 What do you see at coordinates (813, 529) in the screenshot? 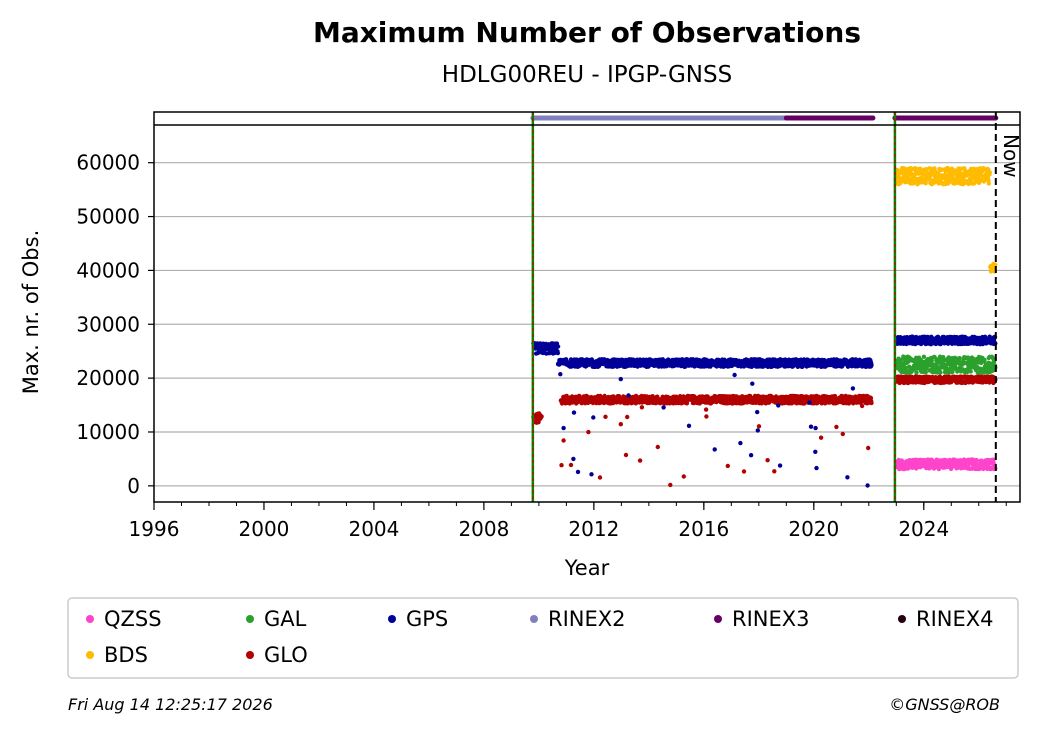
I see `x-tick-label: 2020` at bounding box center [813, 529].